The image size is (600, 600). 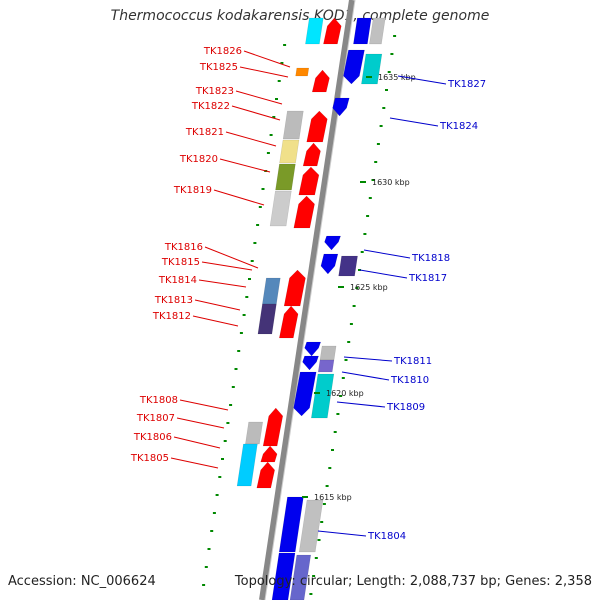 I want to click on forward-gene-label: TK1816, so click(x=183, y=247).